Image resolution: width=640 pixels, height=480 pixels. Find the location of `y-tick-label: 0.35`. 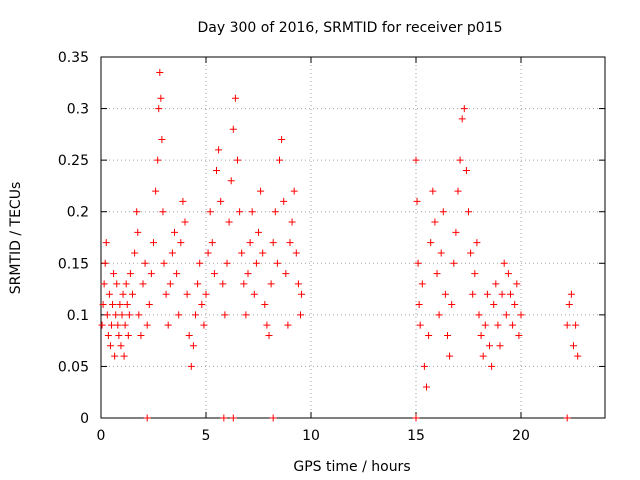

y-tick-label: 0.35 is located at coordinates (73, 58).